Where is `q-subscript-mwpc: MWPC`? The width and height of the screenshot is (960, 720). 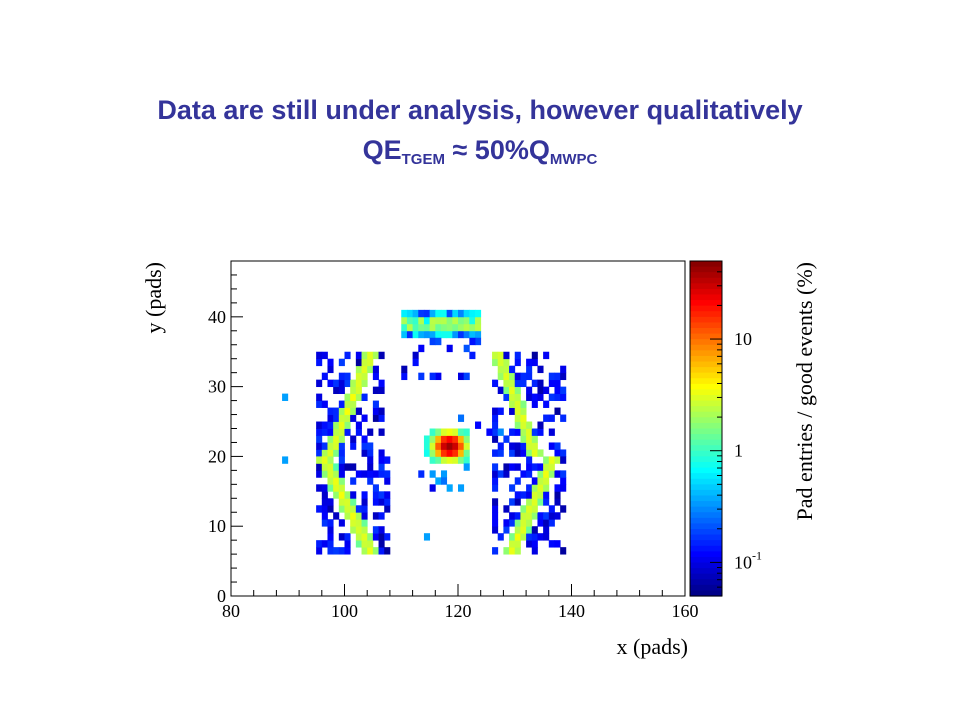 q-subscript-mwpc: MWPC is located at coordinates (573, 159).